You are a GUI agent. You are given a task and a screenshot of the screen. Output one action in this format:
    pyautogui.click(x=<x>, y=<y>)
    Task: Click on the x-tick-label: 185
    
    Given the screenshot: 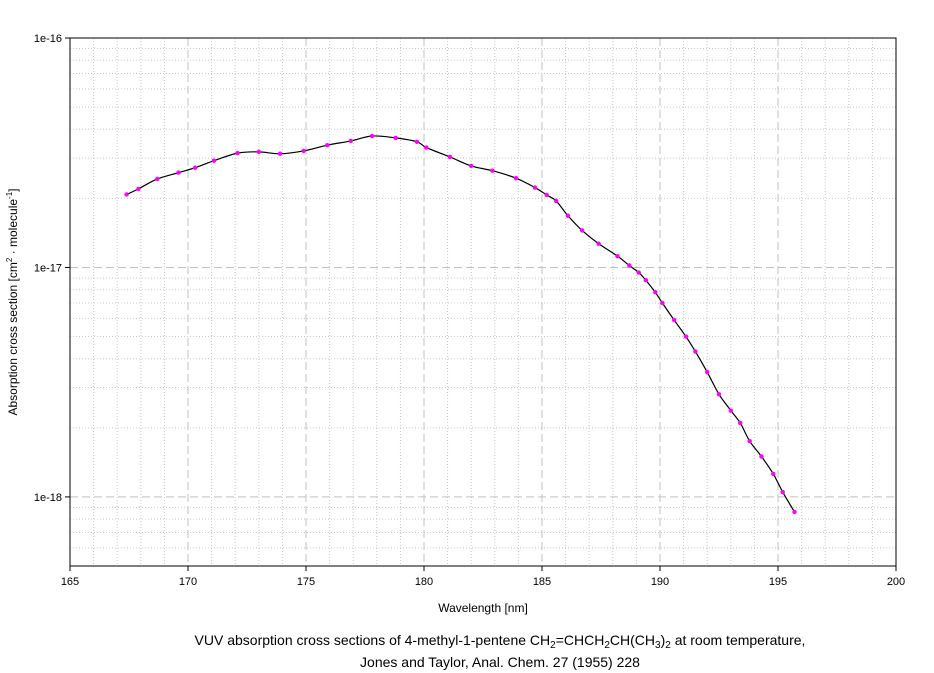 What is the action you would take?
    pyautogui.click(x=542, y=582)
    